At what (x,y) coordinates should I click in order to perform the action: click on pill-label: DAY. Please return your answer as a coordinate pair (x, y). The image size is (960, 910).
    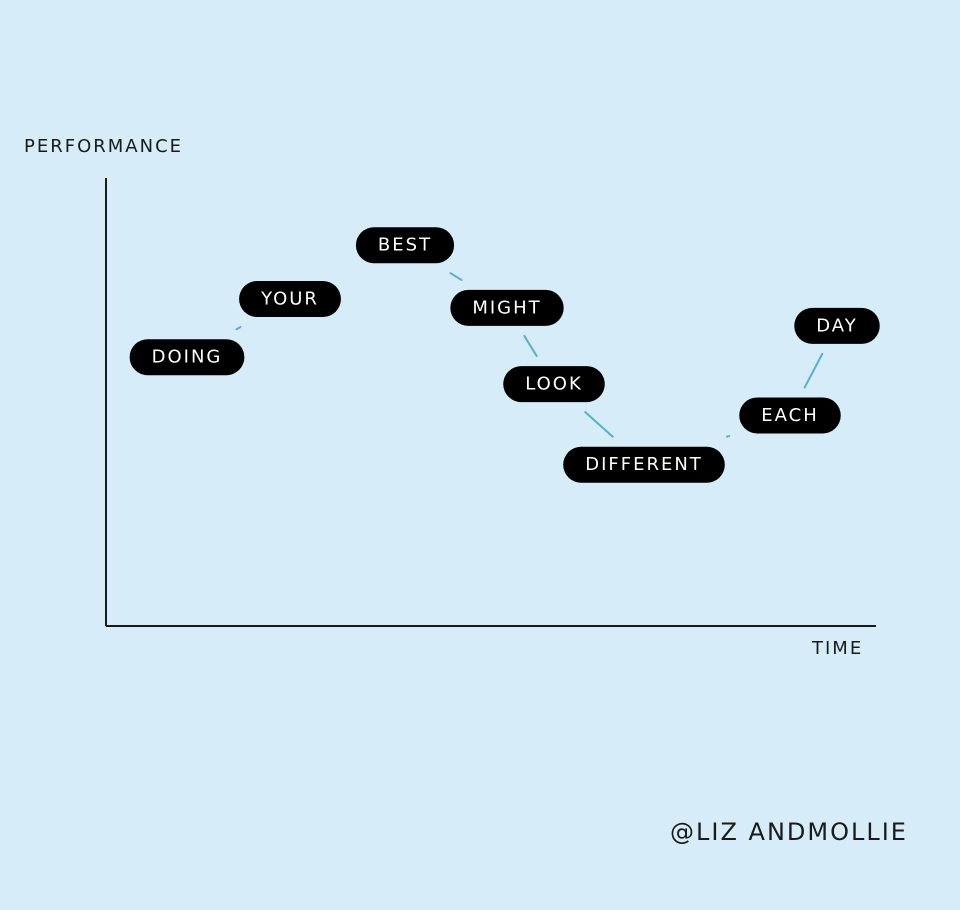
    Looking at the image, I should click on (836, 325).